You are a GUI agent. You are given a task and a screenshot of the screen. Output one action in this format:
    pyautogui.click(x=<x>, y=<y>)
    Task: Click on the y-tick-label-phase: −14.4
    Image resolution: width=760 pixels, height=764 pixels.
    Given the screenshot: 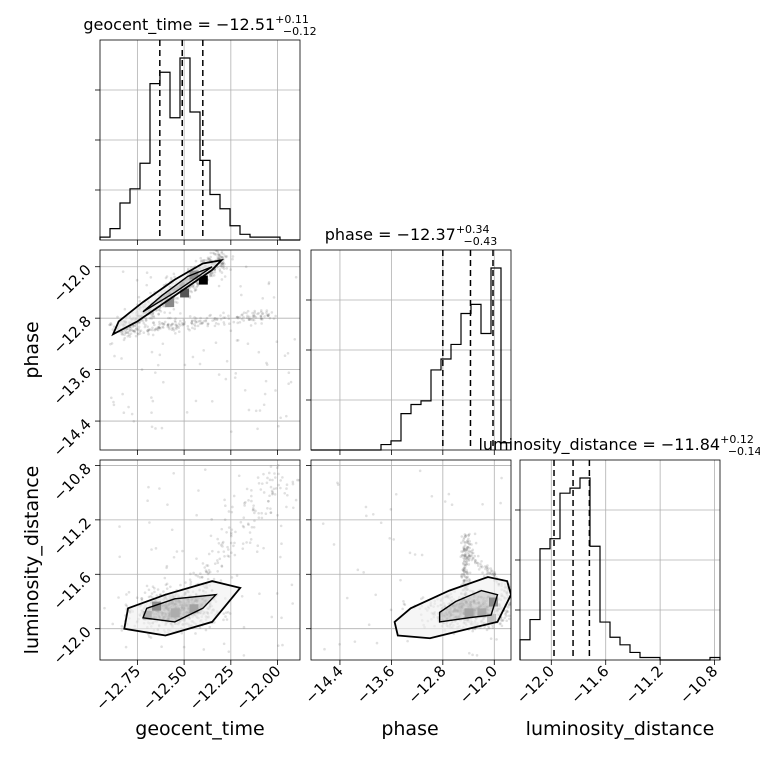 What is the action you would take?
    pyautogui.click(x=72, y=437)
    